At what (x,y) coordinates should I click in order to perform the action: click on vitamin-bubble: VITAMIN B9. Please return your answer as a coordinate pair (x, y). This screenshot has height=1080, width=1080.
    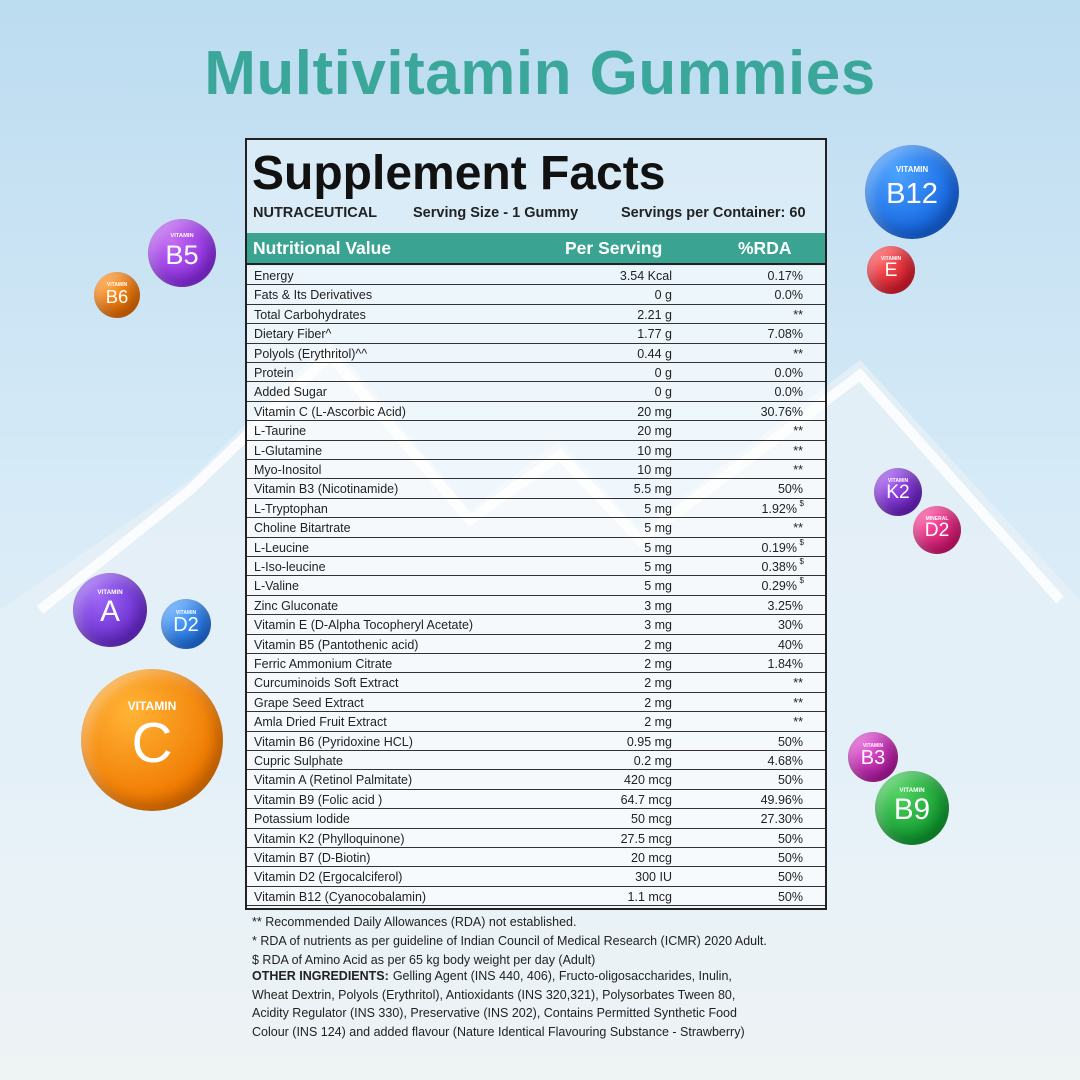
    Looking at the image, I should click on (912, 808).